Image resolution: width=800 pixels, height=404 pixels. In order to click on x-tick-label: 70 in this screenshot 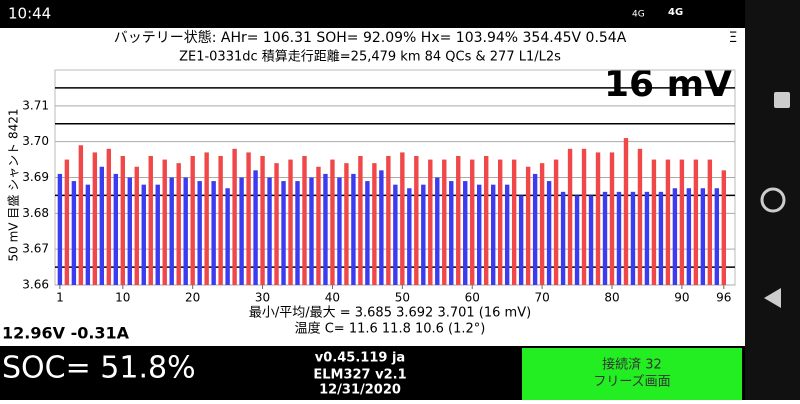, I will do `click(541, 298)`.